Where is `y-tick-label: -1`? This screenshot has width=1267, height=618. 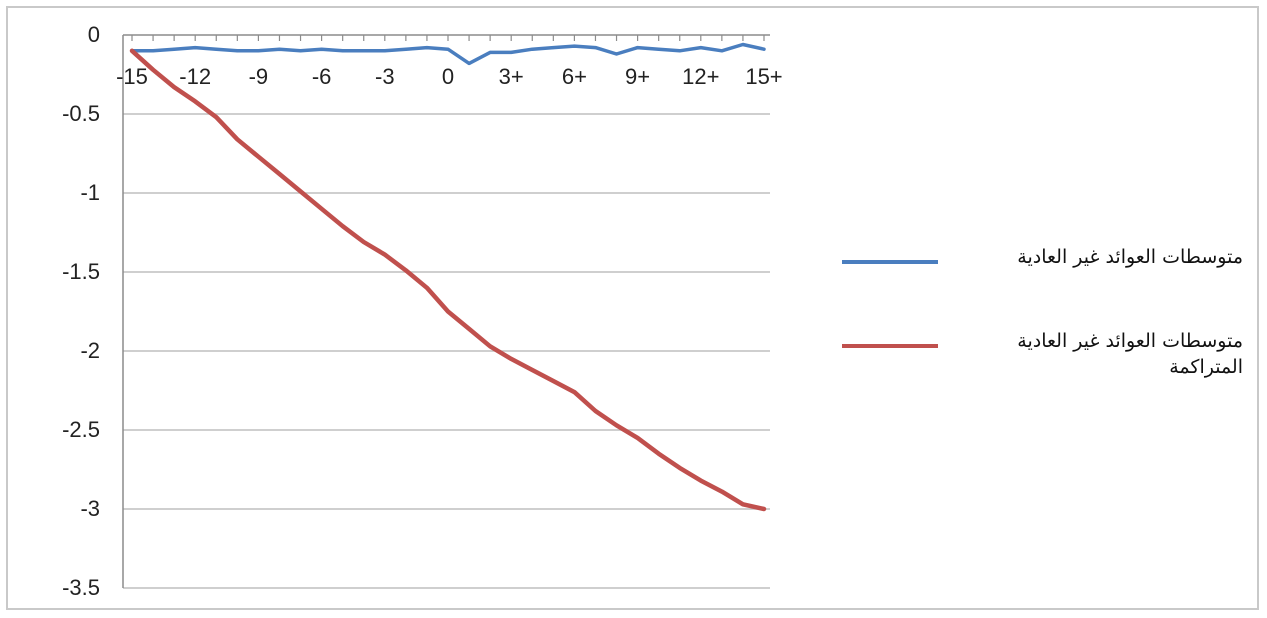
y-tick-label: -1 is located at coordinates (90, 192).